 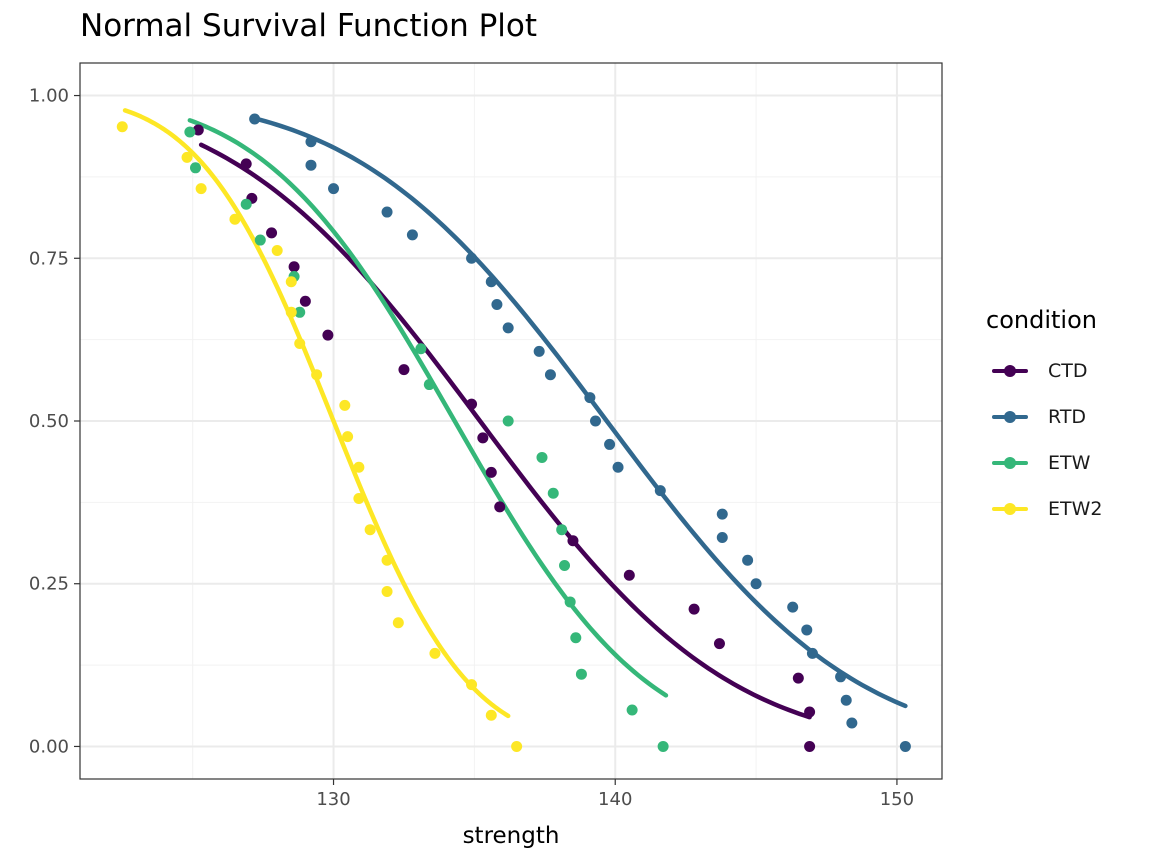 I want to click on x-tick-label: 140, so click(x=615, y=799).